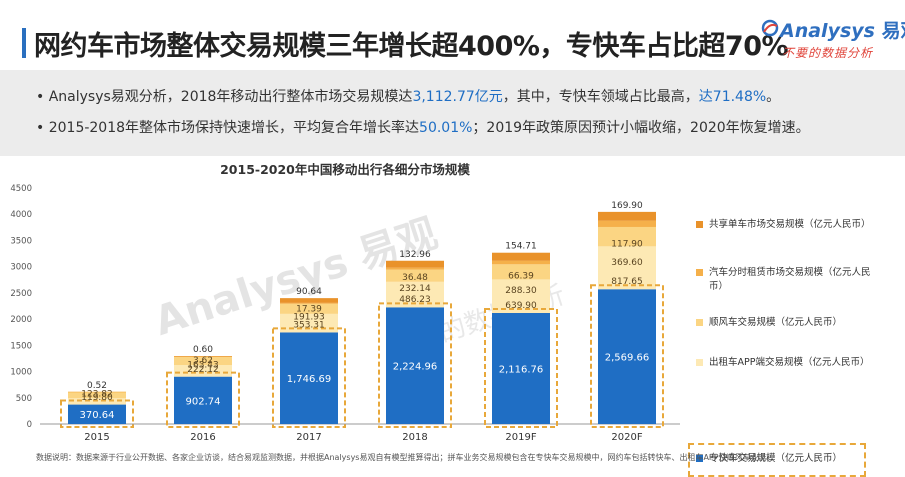 This screenshot has width=905, height=477. I want to click on y-tick-label: 2000, so click(21, 320).